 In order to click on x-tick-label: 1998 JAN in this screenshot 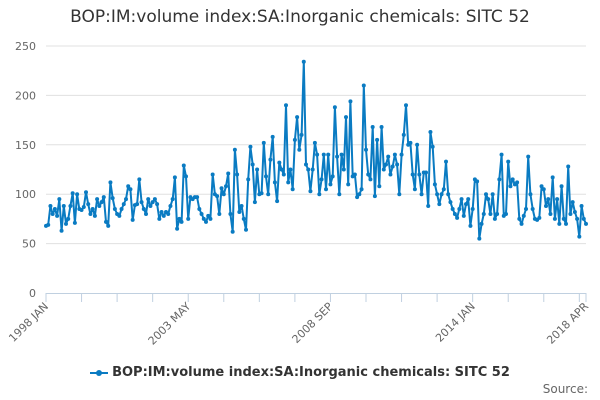, I will do `click(28, 322)`.